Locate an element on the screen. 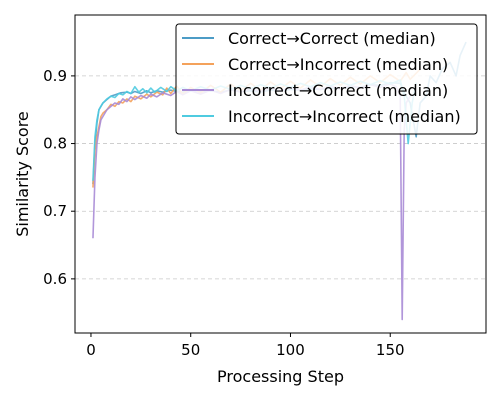 Image resolution: width=500 pixels, height=400 pixels. y-tick-label: 0.8 is located at coordinates (55, 144).